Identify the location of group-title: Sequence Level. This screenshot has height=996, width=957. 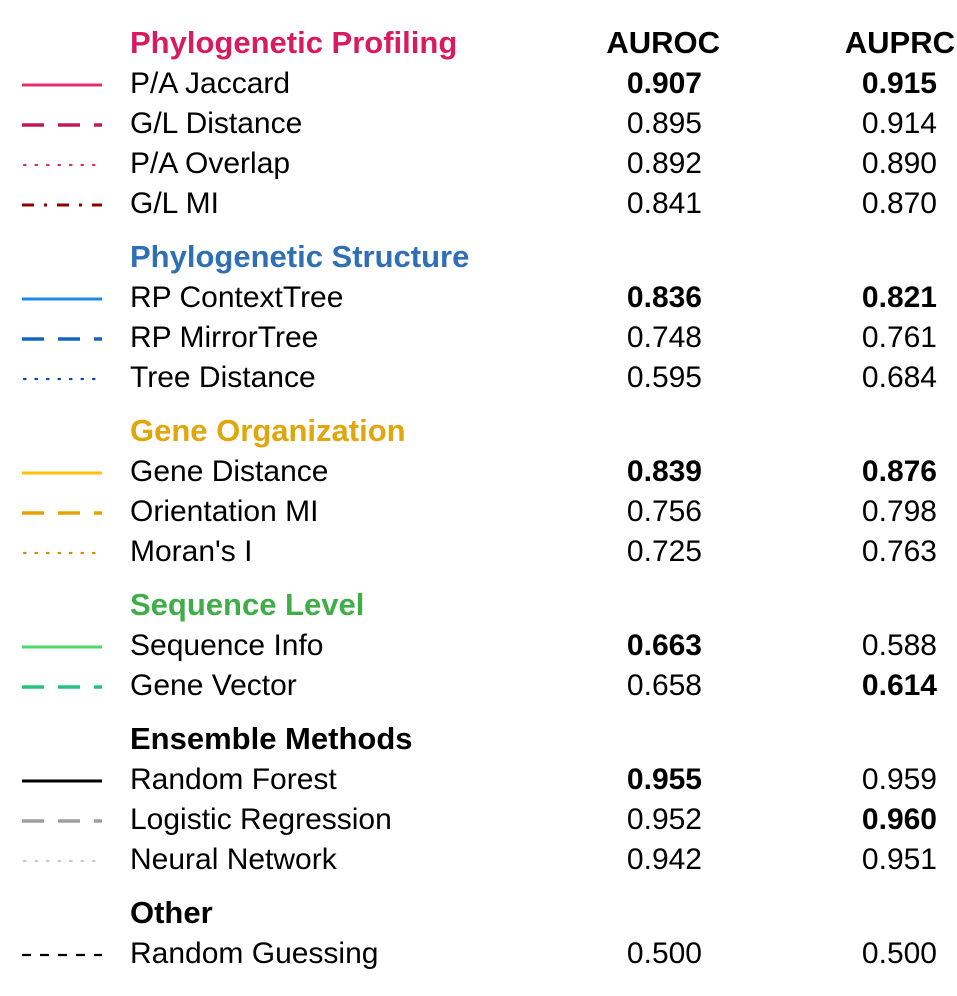
(247, 604).